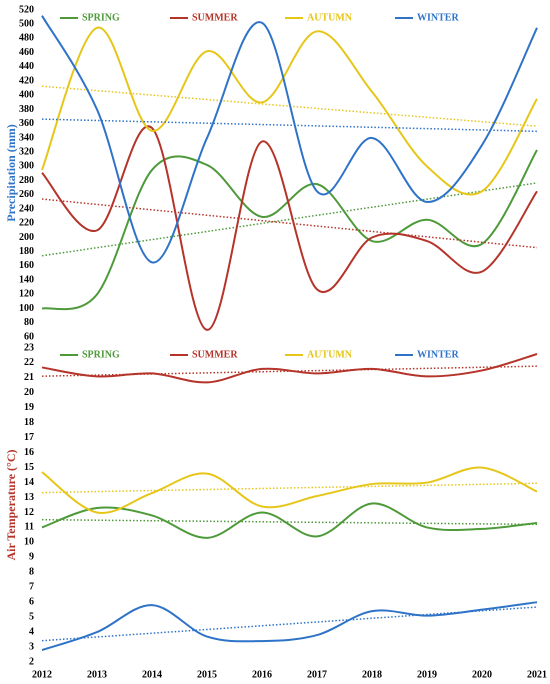 The height and width of the screenshot is (684, 550). I want to click on y-tick-label: 23, so click(29, 347).